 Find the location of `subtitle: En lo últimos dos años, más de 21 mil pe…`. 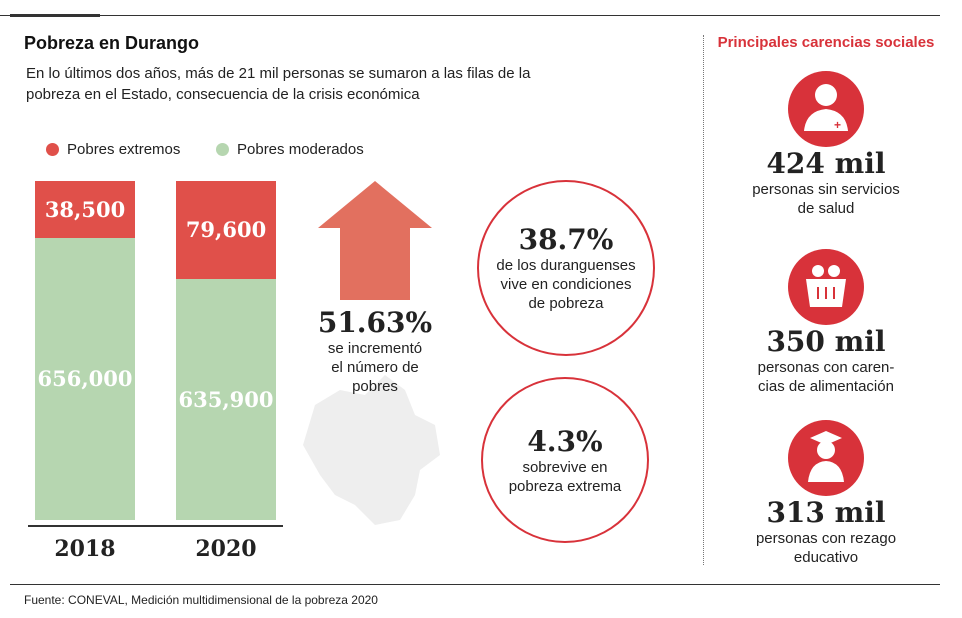

subtitle: En lo últimos dos años, más de 21 mil pe… is located at coordinates (278, 84).